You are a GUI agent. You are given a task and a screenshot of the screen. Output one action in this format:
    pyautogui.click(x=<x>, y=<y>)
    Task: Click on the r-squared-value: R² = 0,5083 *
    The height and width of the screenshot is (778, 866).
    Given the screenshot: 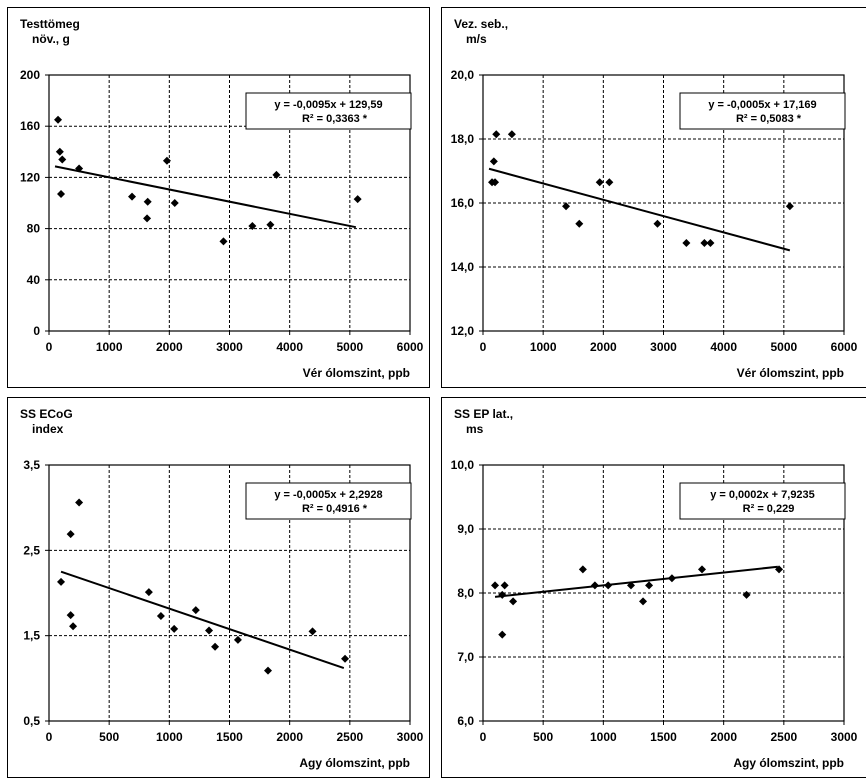 What is the action you would take?
    pyautogui.click(x=769, y=119)
    